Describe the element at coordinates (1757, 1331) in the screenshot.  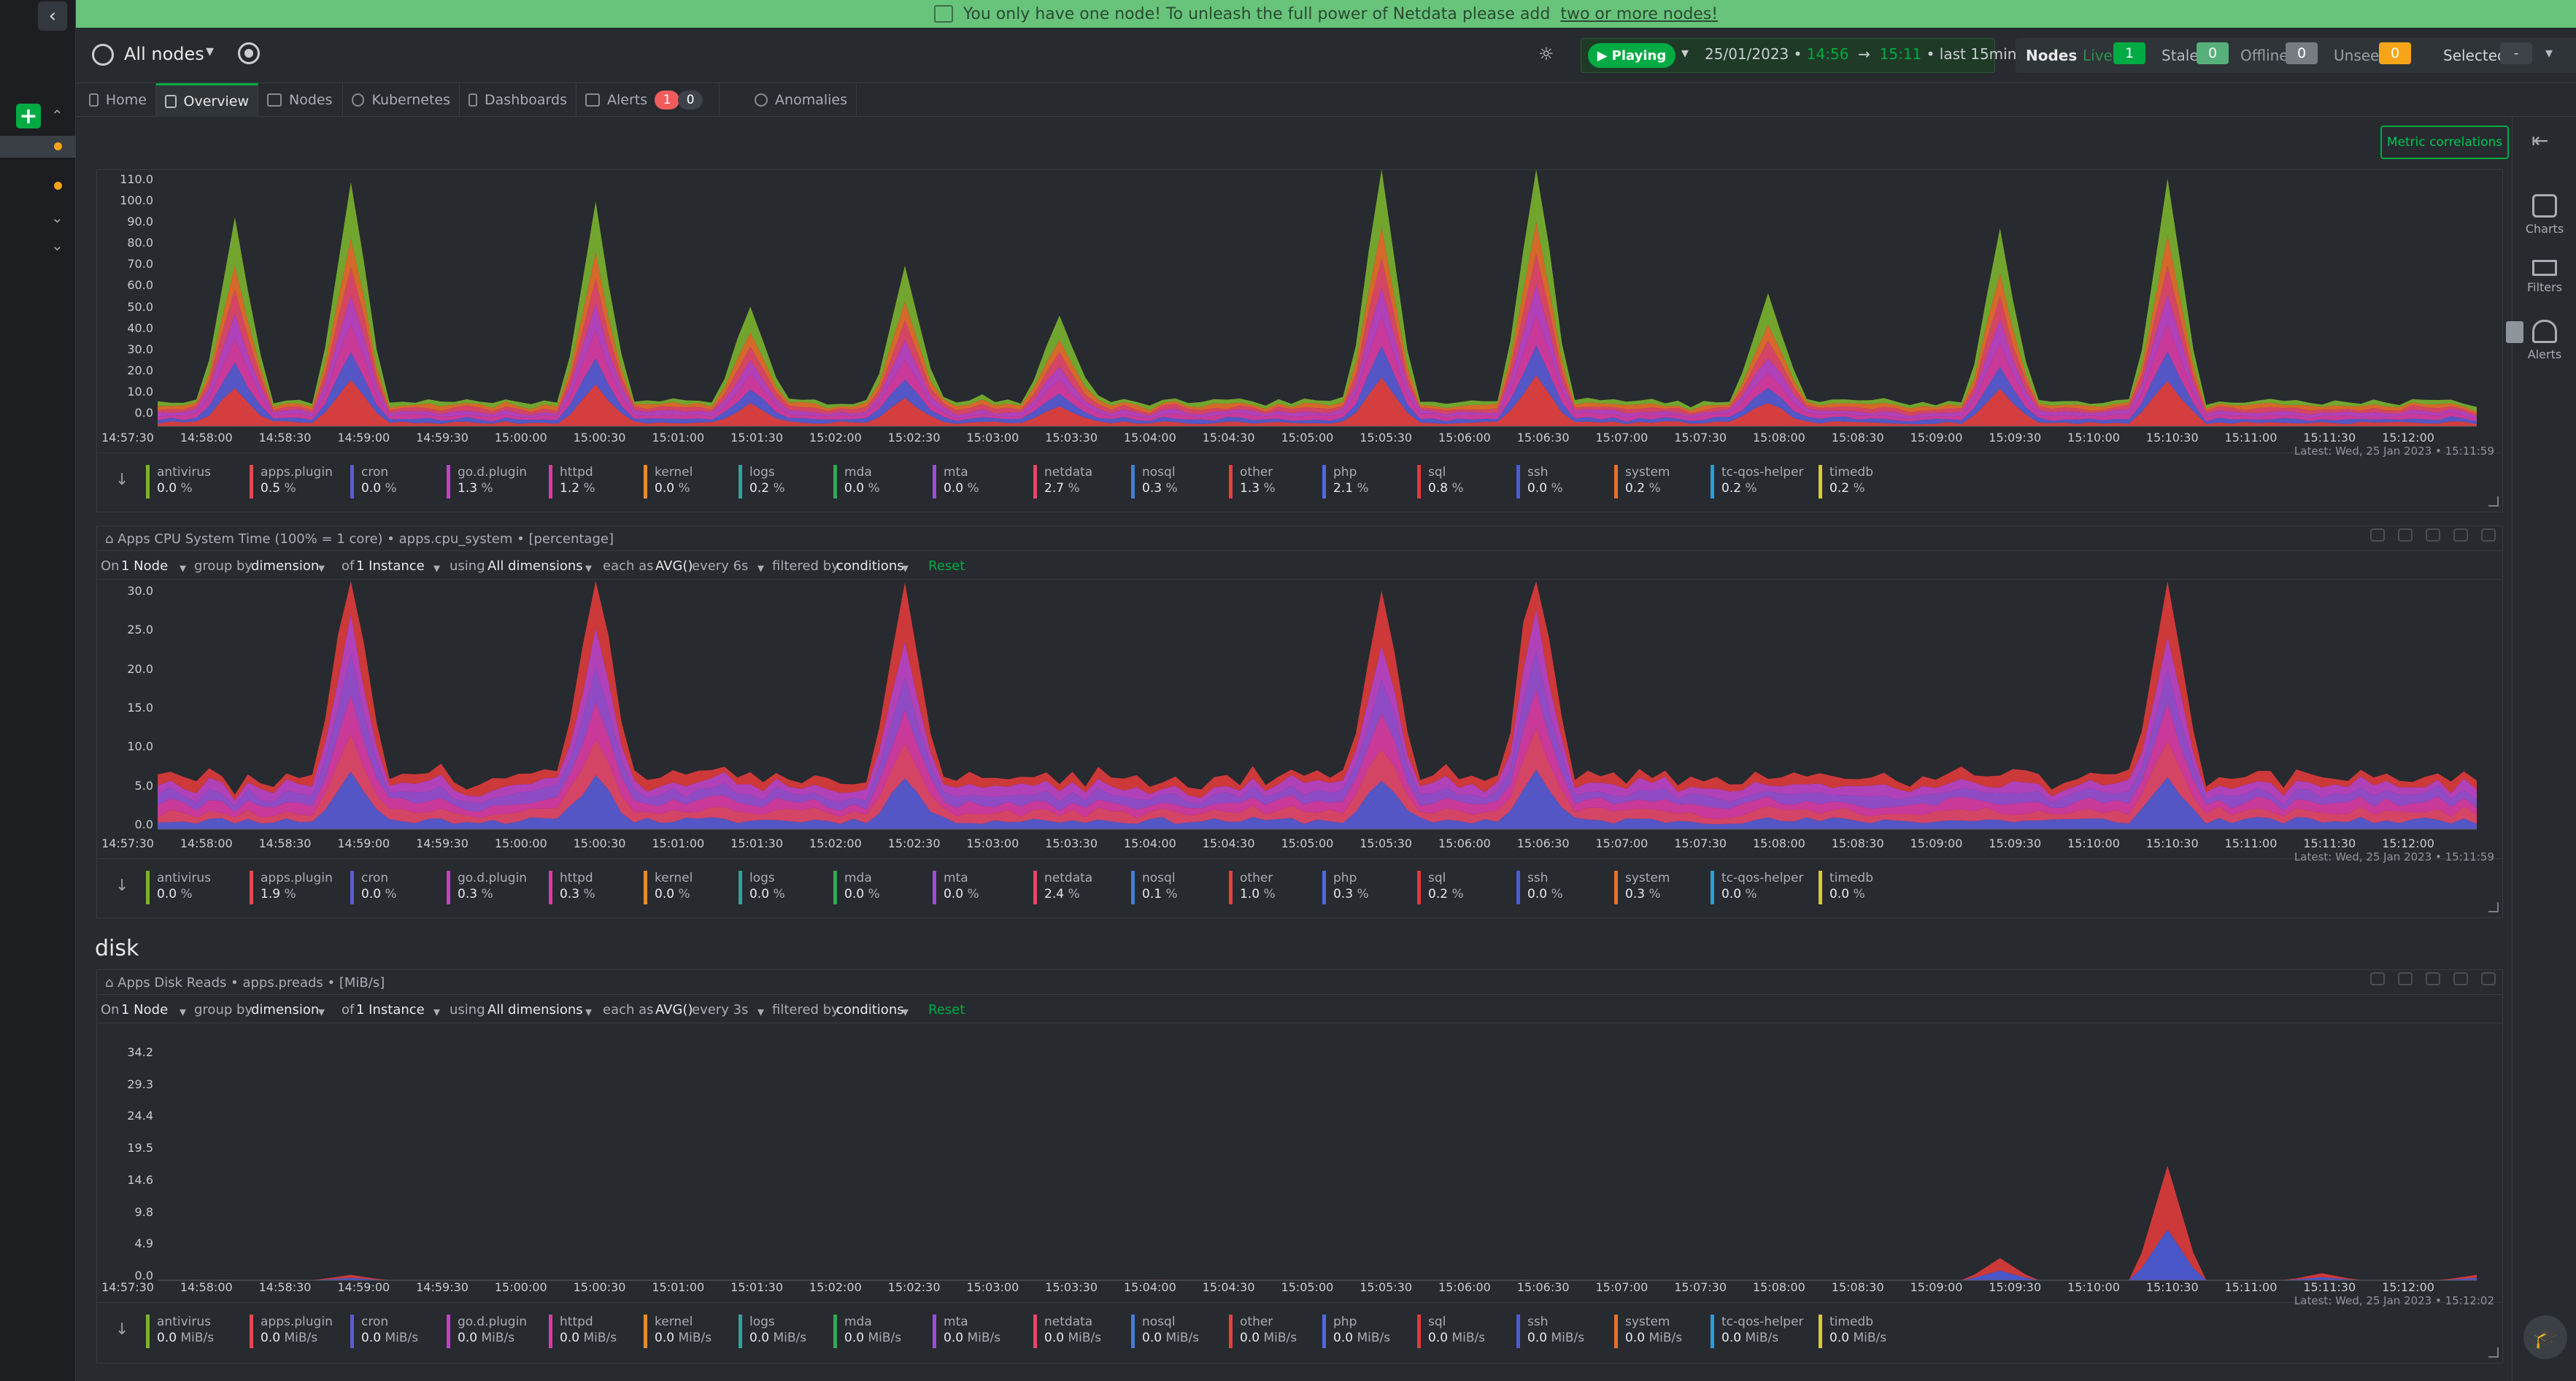
I see `legend-item-tc-qos-helper: tc-qos-helper 0.0 MiB/s` at that location.